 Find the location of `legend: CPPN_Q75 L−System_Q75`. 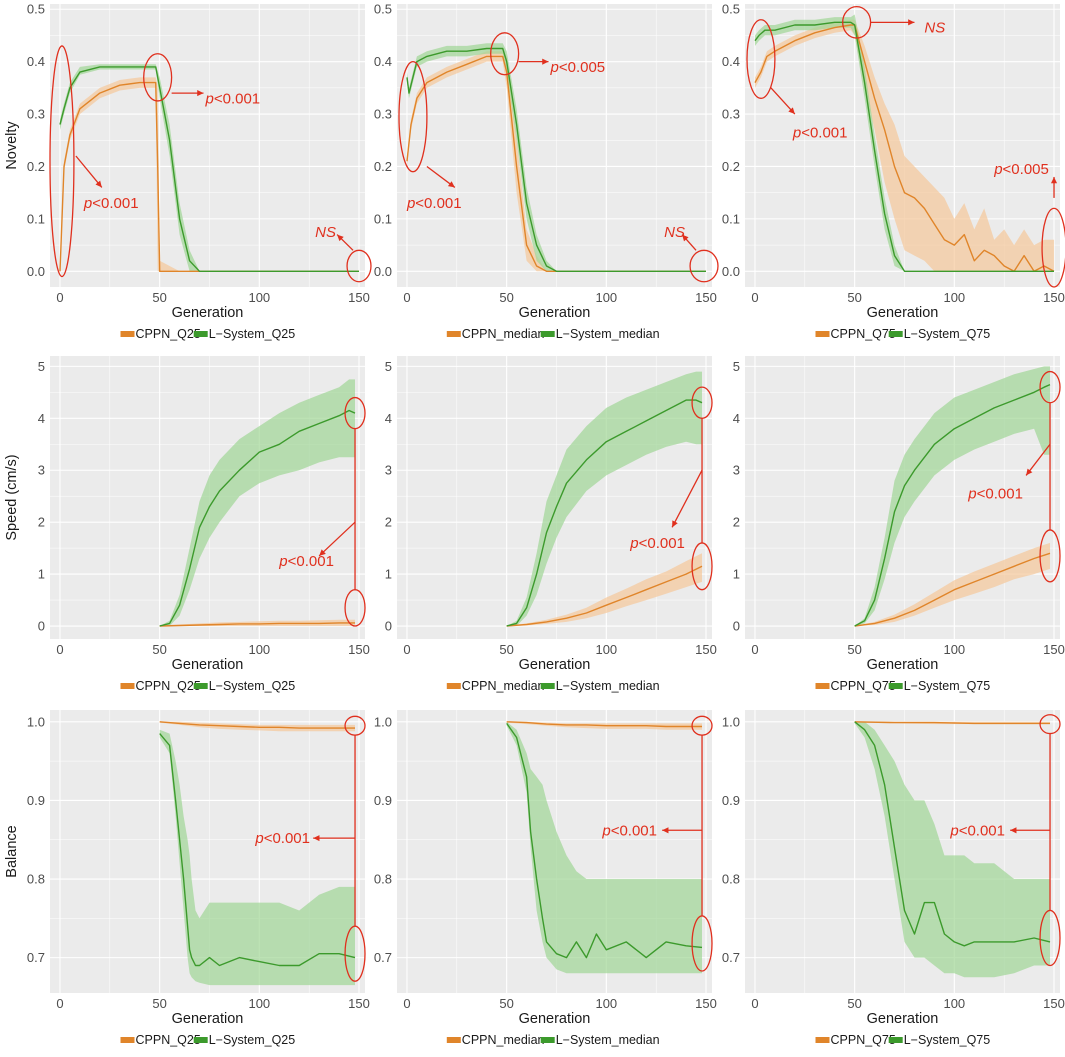

legend: CPPN_Q75 L−System_Q75 is located at coordinates (902, 686).